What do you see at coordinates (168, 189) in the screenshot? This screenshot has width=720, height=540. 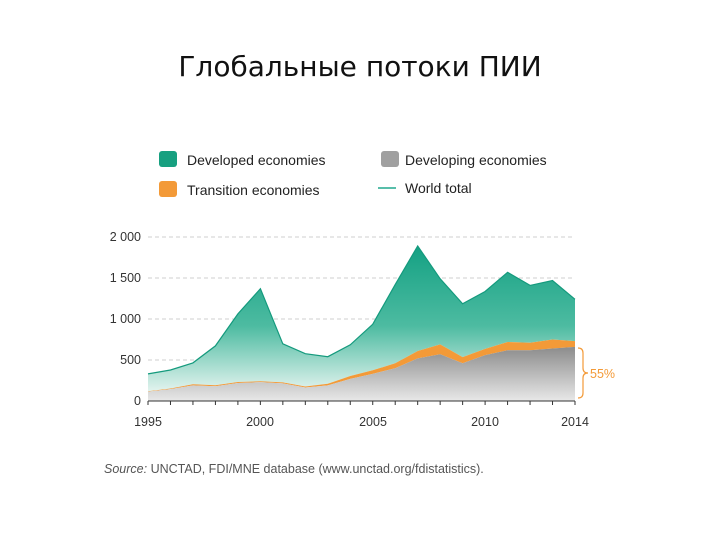 I see `legend-swatch-transition` at bounding box center [168, 189].